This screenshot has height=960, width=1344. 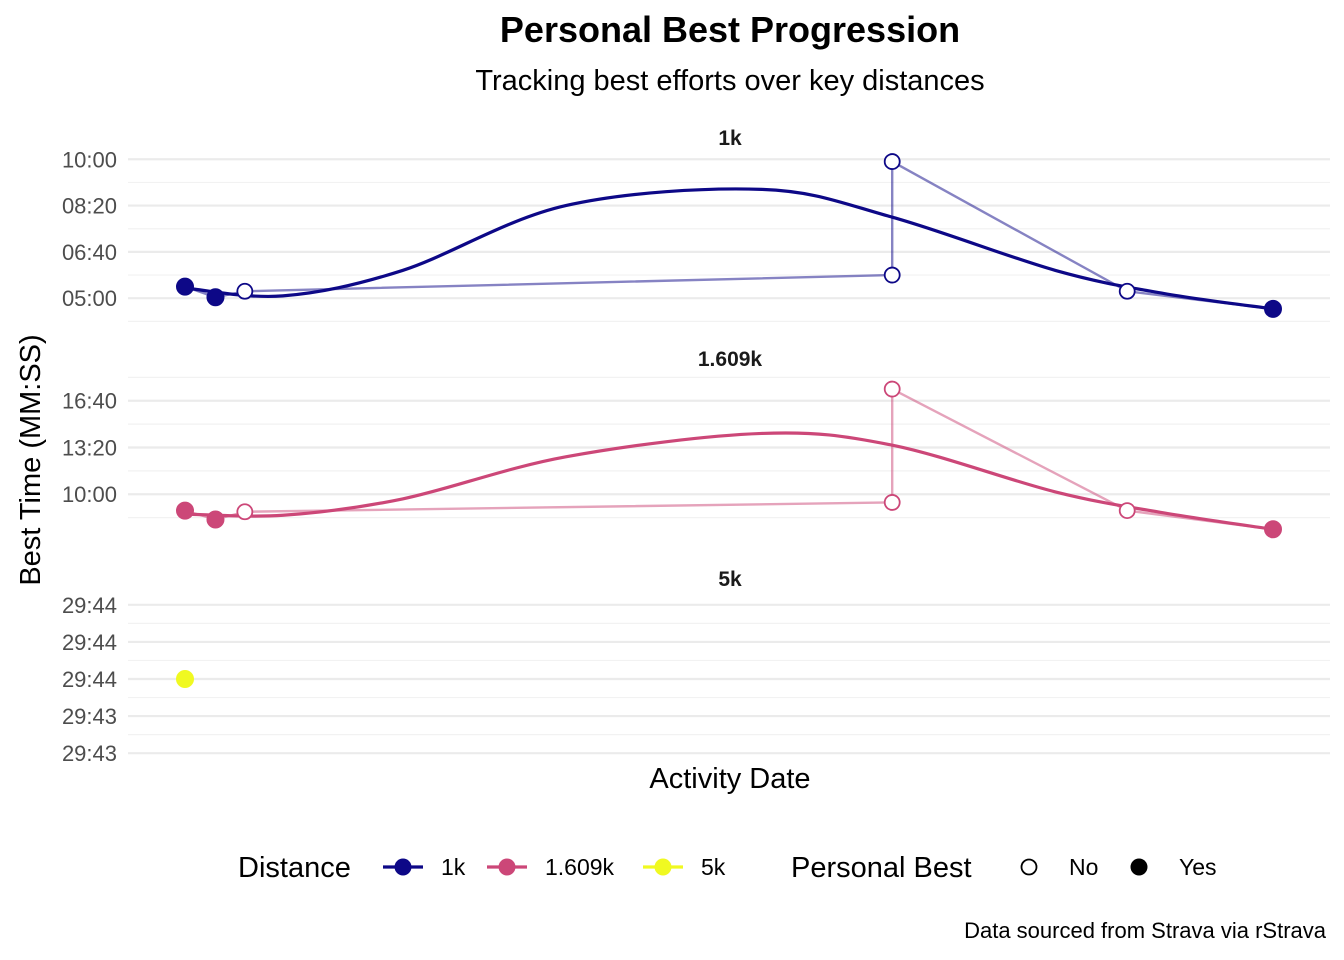 What do you see at coordinates (730, 359) in the screenshot?
I see `facet-strip-label: 1.609k` at bounding box center [730, 359].